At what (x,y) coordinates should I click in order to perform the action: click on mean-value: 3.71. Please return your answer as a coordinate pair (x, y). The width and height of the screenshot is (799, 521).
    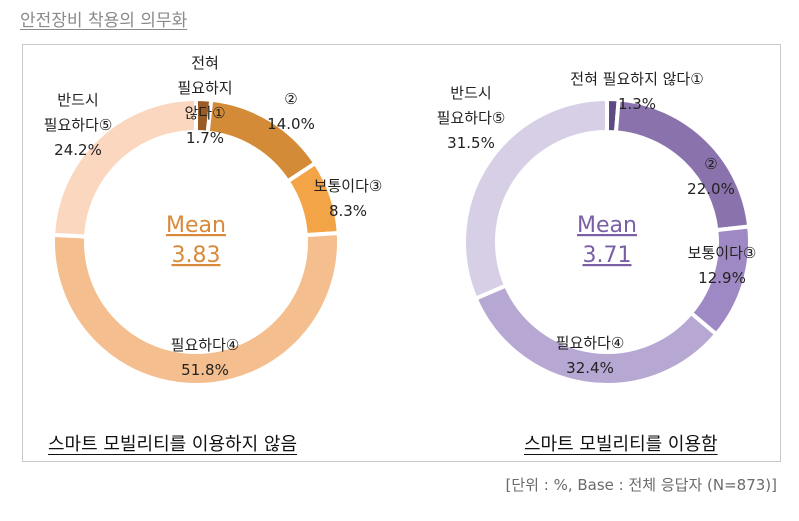
    Looking at the image, I should click on (607, 255).